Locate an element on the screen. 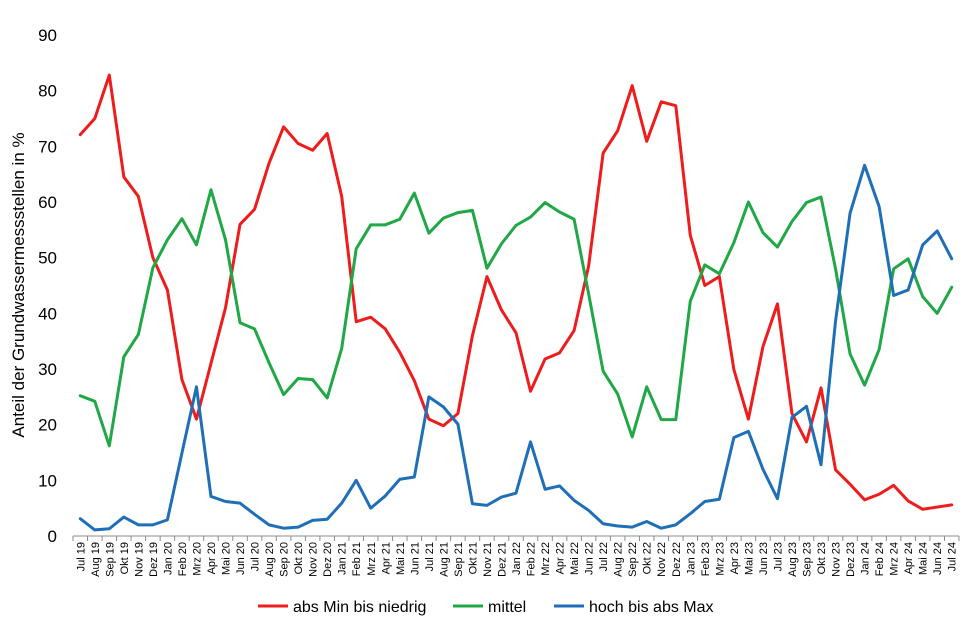 The height and width of the screenshot is (628, 971). x-tick-label: Mrz 22 is located at coordinates (546, 559).